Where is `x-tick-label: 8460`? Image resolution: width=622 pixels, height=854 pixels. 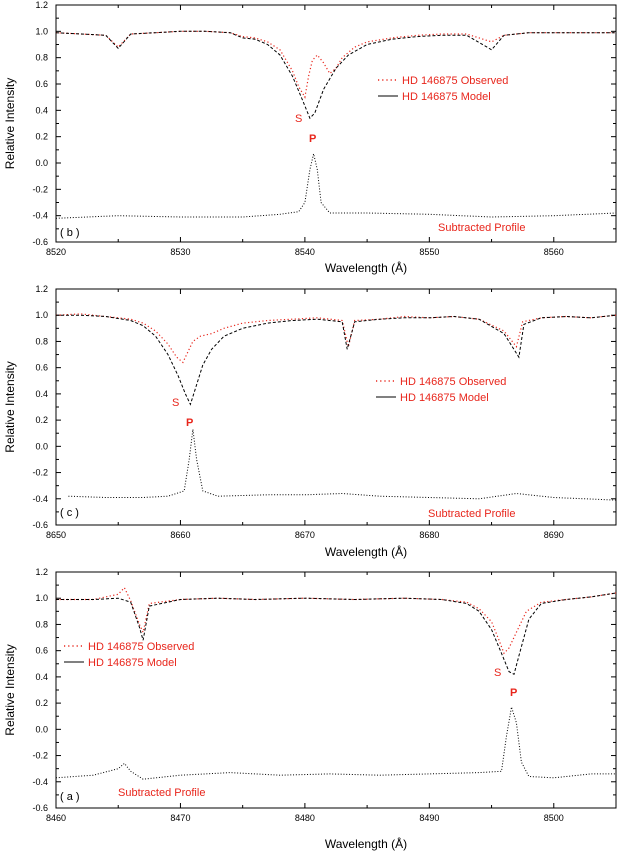
x-tick-label: 8460 is located at coordinates (56, 818).